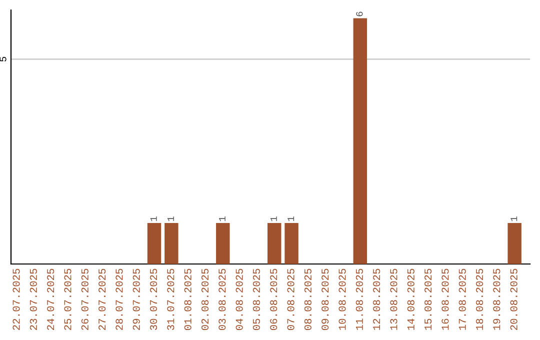  I want to click on x-tick-label: 06.08.2025, so click(274, 299).